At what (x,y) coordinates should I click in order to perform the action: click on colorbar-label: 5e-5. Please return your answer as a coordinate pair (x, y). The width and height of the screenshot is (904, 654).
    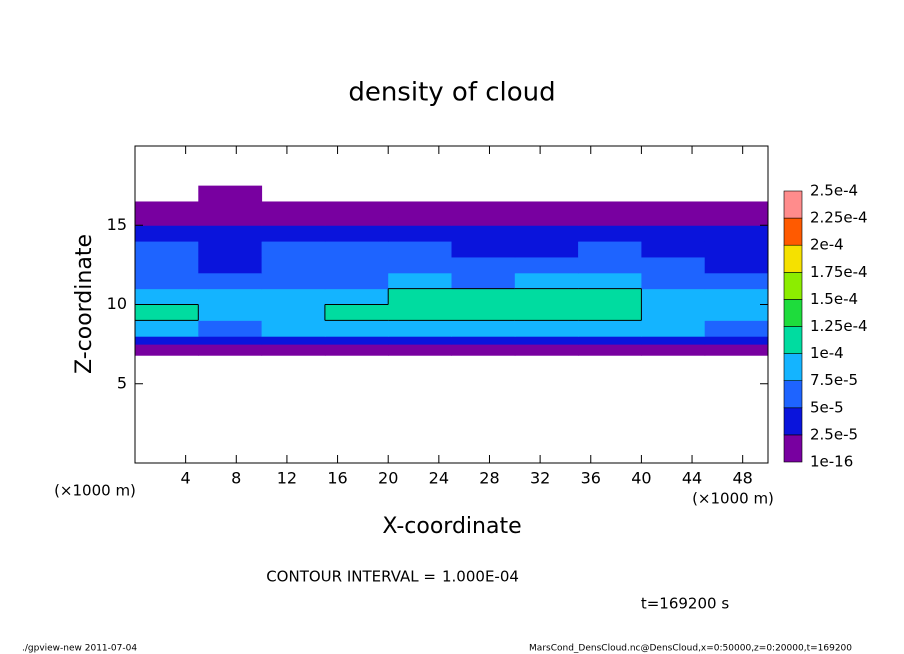
    Looking at the image, I should click on (827, 407).